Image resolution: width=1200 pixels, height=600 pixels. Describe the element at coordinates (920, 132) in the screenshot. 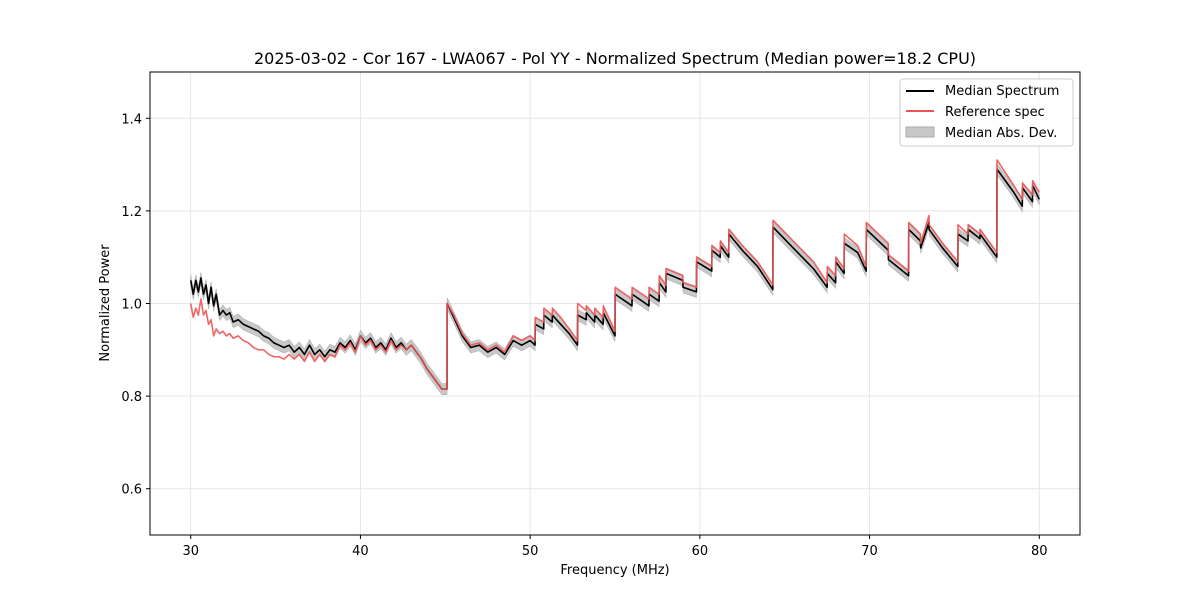

I see `legend-swatch-mad` at that location.